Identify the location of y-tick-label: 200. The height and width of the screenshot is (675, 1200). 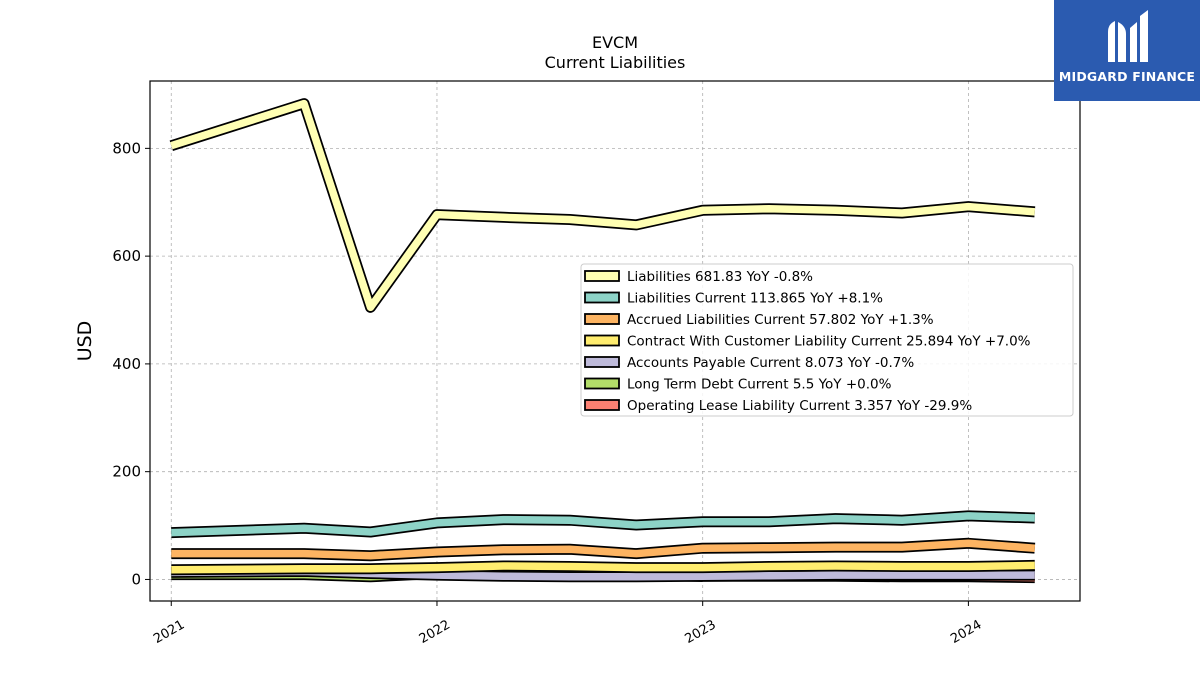
(126, 472).